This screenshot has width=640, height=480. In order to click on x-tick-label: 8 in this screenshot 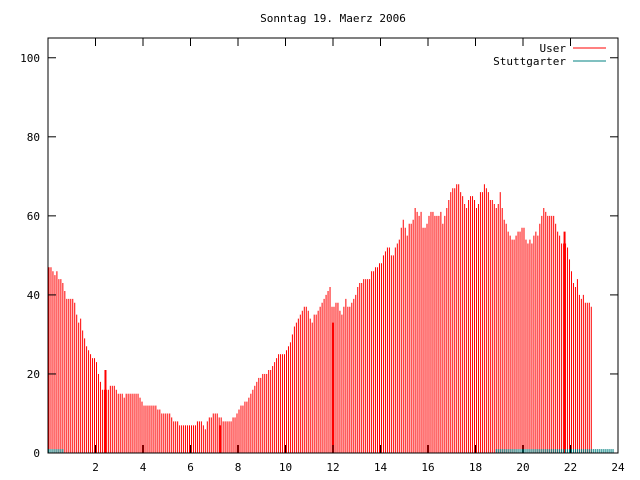, I will do `click(238, 467)`.